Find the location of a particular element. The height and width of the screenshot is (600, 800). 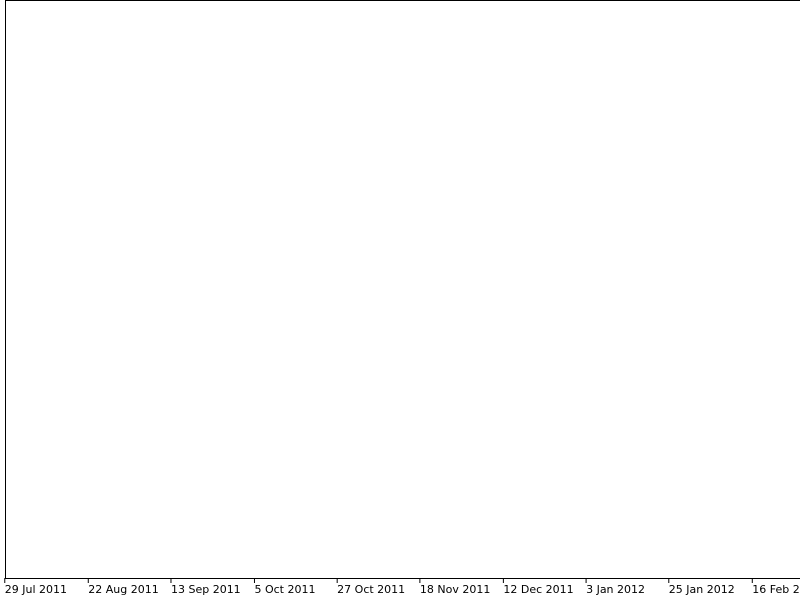

x-tick-label: 25 Jan 2012 is located at coordinates (702, 589).